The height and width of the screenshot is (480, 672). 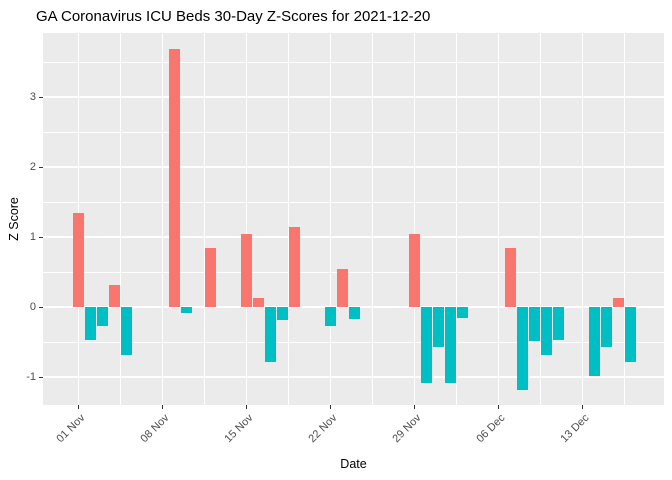 What do you see at coordinates (575, 429) in the screenshot?
I see `x-axis-tick-label: 13 Dec` at bounding box center [575, 429].